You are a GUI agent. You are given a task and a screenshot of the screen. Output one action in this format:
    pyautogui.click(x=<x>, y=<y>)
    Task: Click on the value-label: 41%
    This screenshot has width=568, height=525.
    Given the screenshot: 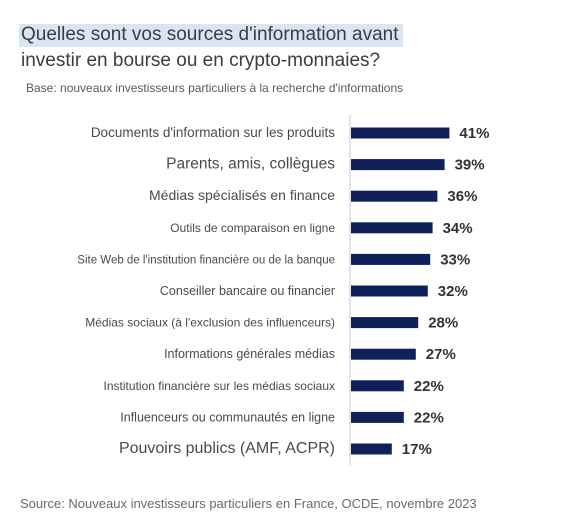 What is the action you would take?
    pyautogui.click(x=474, y=133)
    